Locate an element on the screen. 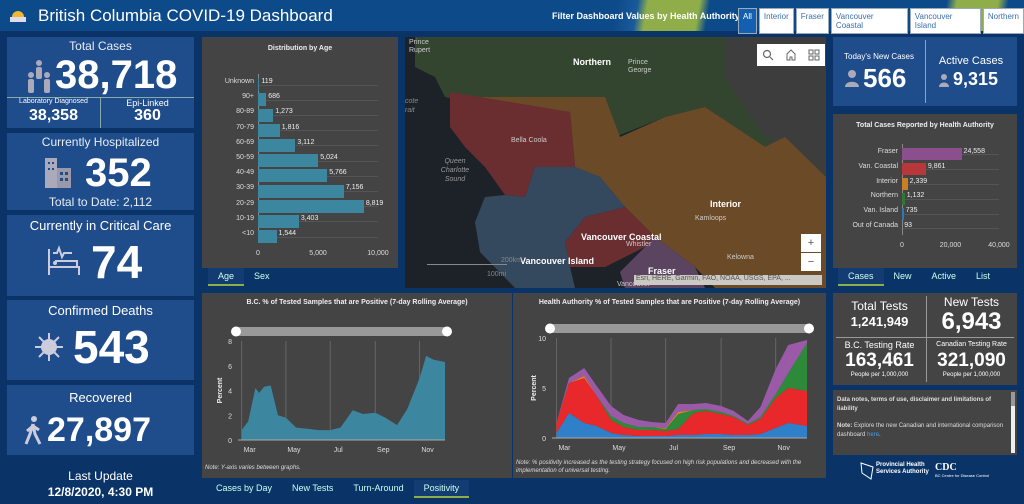 Image resolution: width=1024 pixels, height=504 pixels. bccdc-logo: CDC BC Centre for Disease Control is located at coordinates (962, 470).